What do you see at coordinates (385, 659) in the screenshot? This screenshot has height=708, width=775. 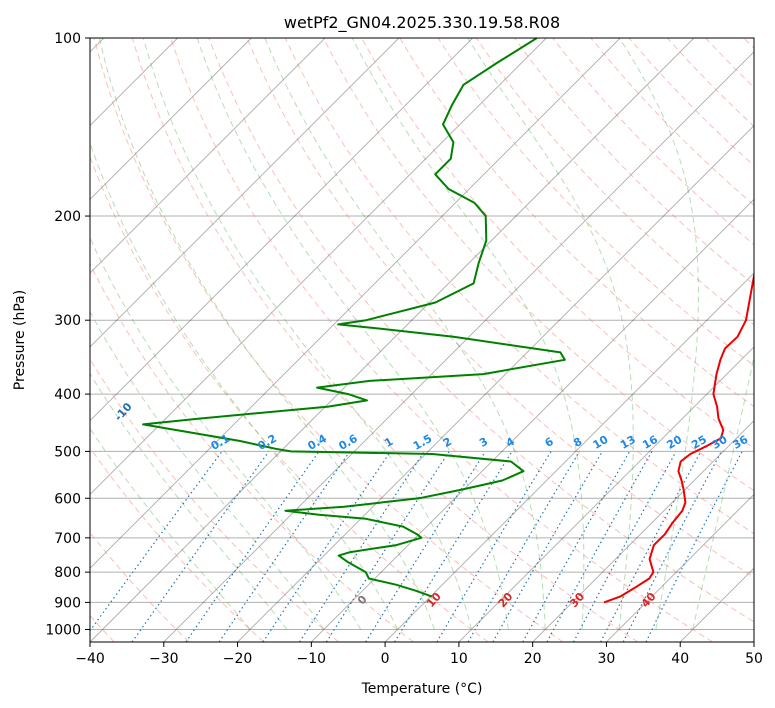 I see `x-tick-label: 0` at bounding box center [385, 659].